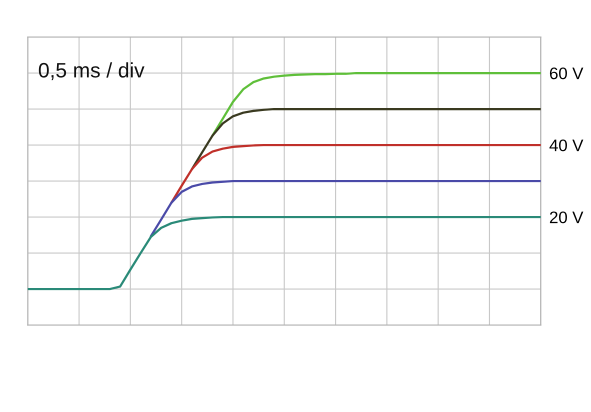  Describe the element at coordinates (566, 145) in the screenshot. I see `y-tick-label: 40 V` at that location.